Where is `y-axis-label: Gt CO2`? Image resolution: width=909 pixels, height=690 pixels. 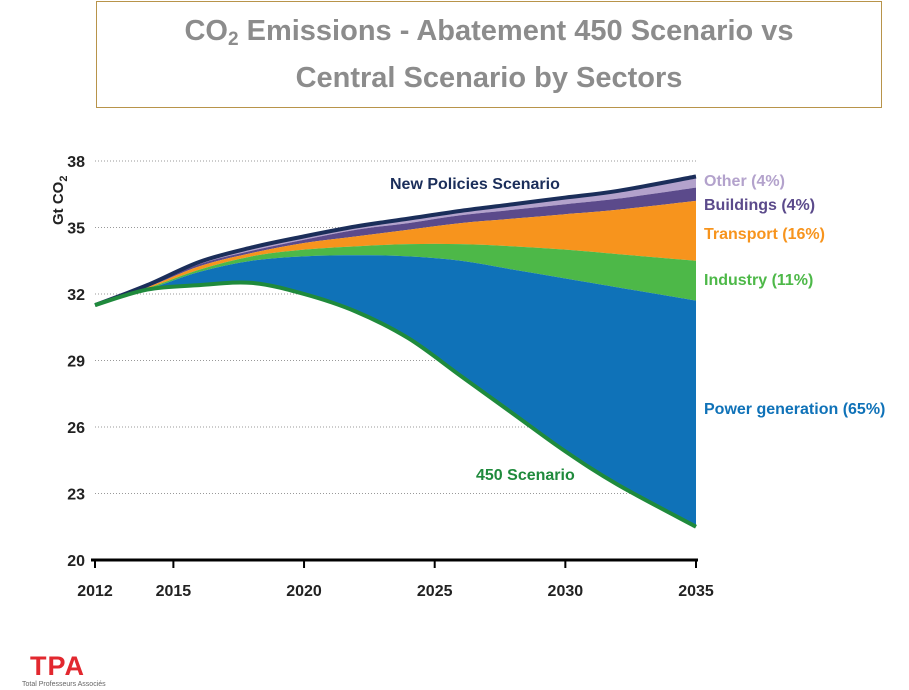 y-axis-label: Gt CO2 is located at coordinates (60, 200).